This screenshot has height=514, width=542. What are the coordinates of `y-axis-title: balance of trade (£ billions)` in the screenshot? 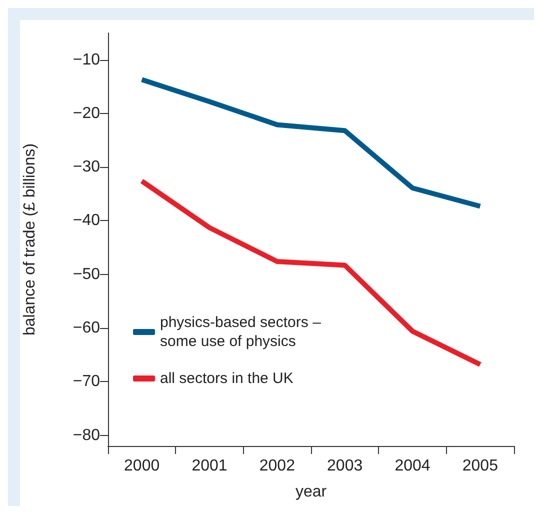 It's located at (30, 239).